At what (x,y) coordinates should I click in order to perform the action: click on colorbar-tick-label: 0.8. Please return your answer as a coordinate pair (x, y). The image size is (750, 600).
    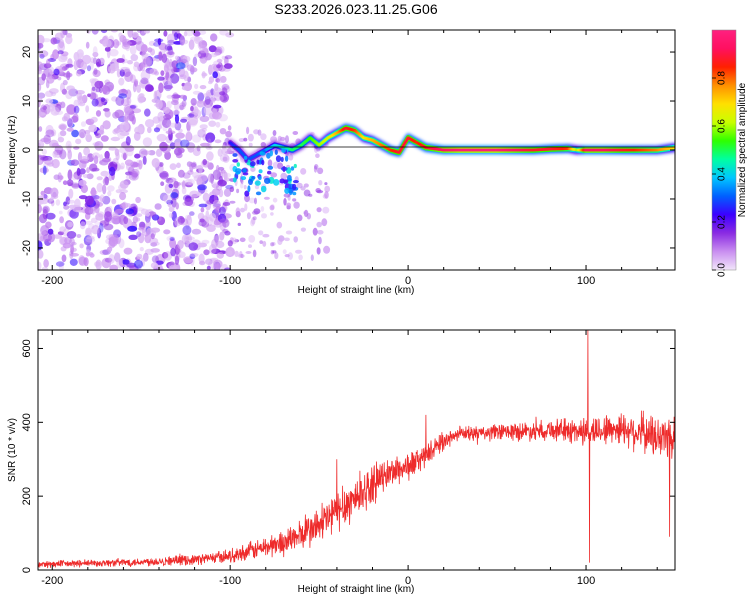
    Looking at the image, I should click on (722, 78).